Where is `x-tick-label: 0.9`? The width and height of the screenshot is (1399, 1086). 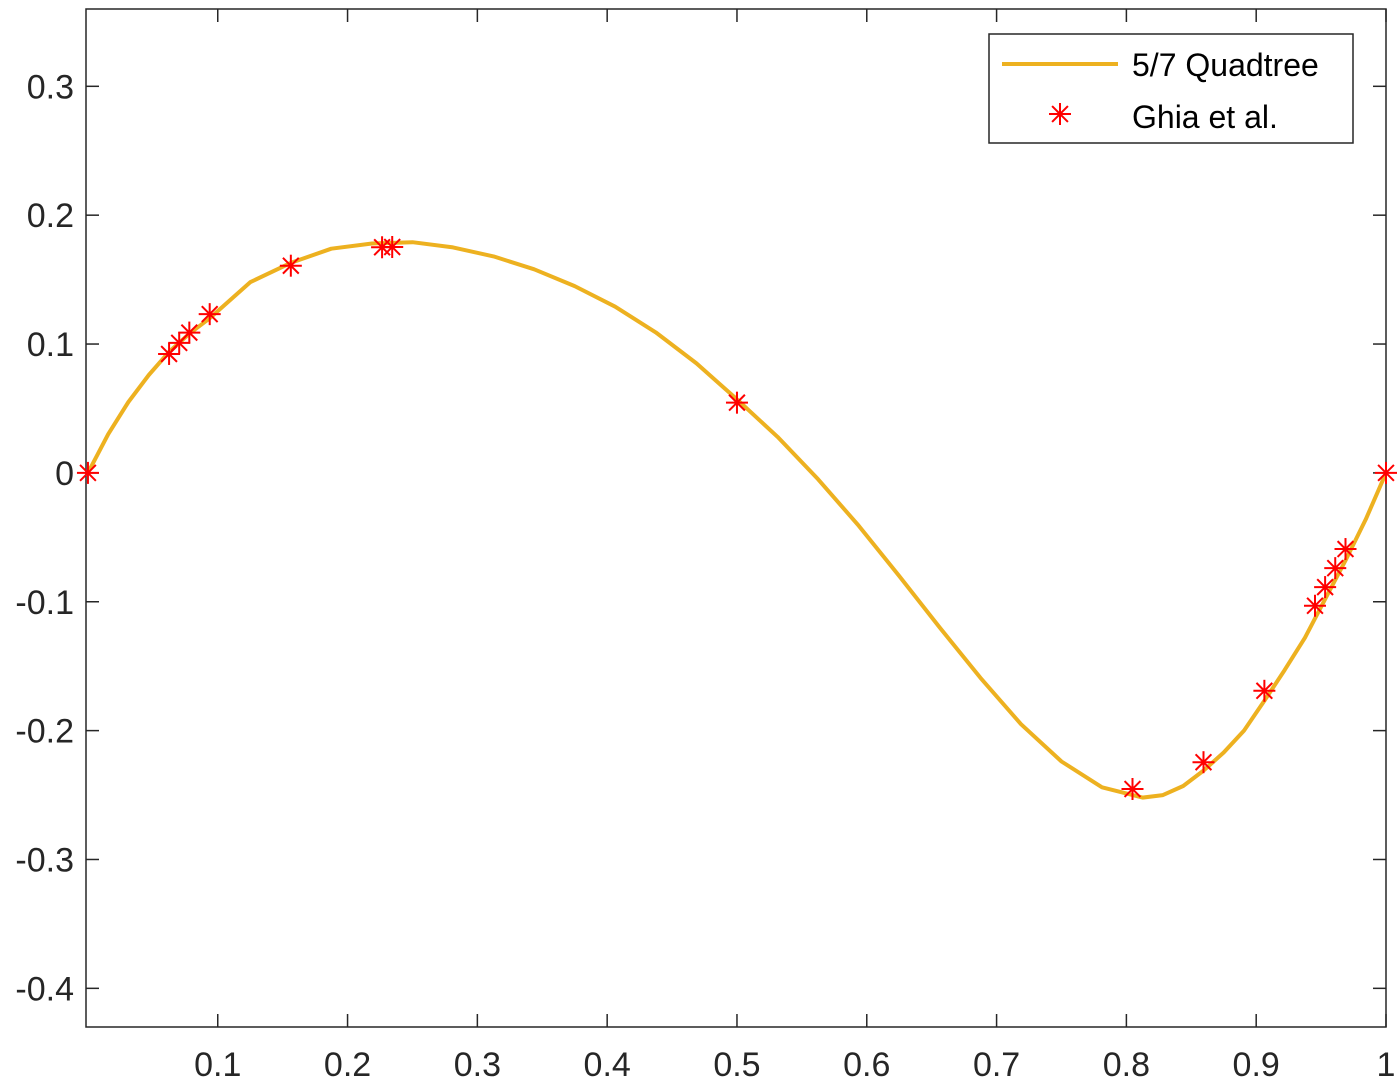
x-tick-label: 0.9 is located at coordinates (1256, 1065).